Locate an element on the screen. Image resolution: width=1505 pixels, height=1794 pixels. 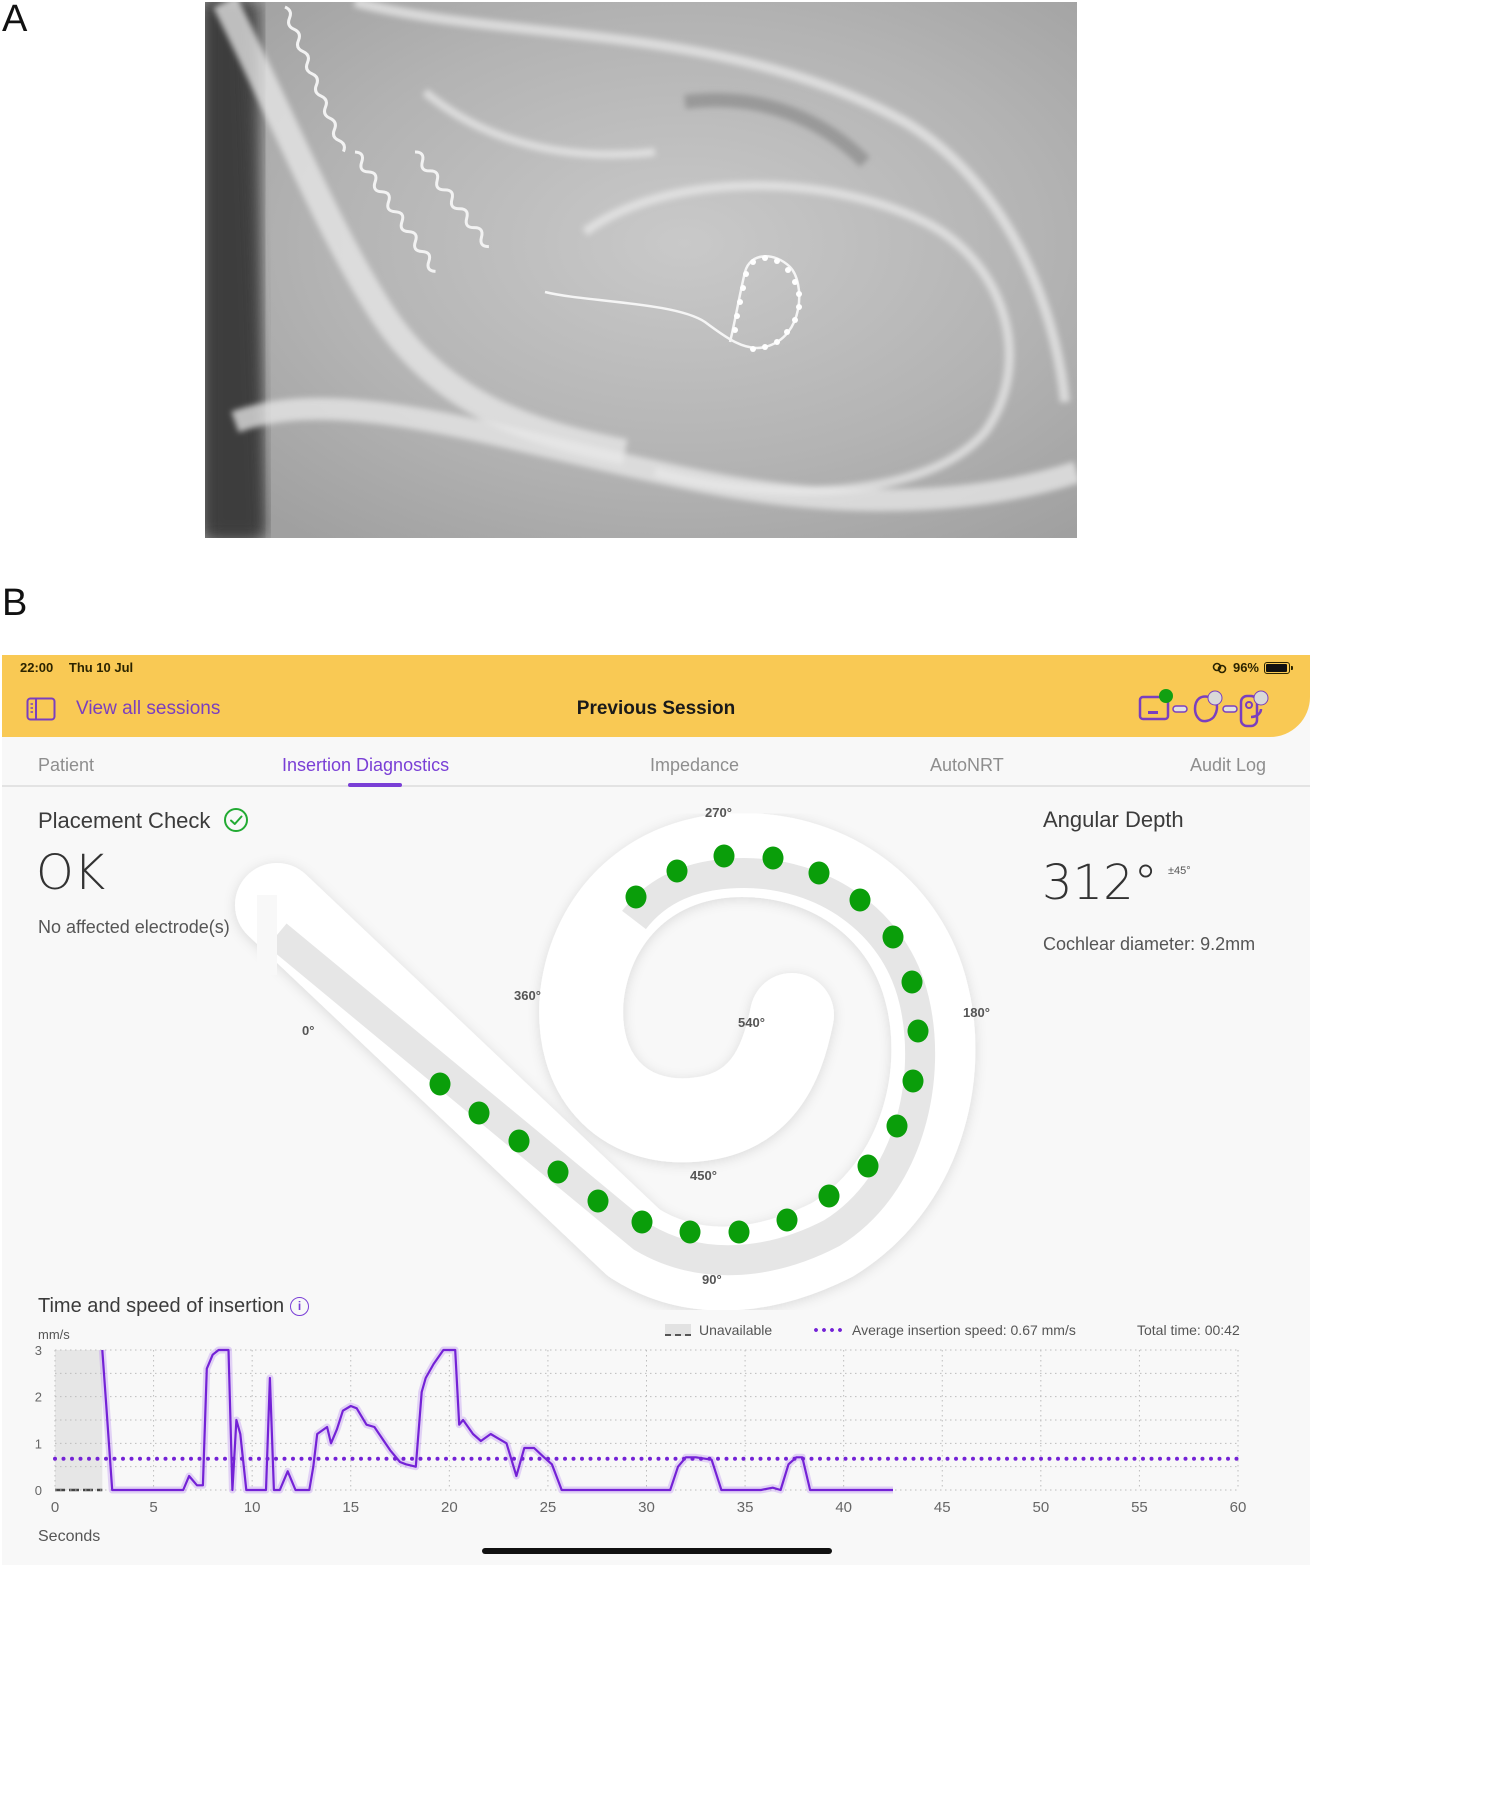
angle-label-540: 540° is located at coordinates (751, 1022).